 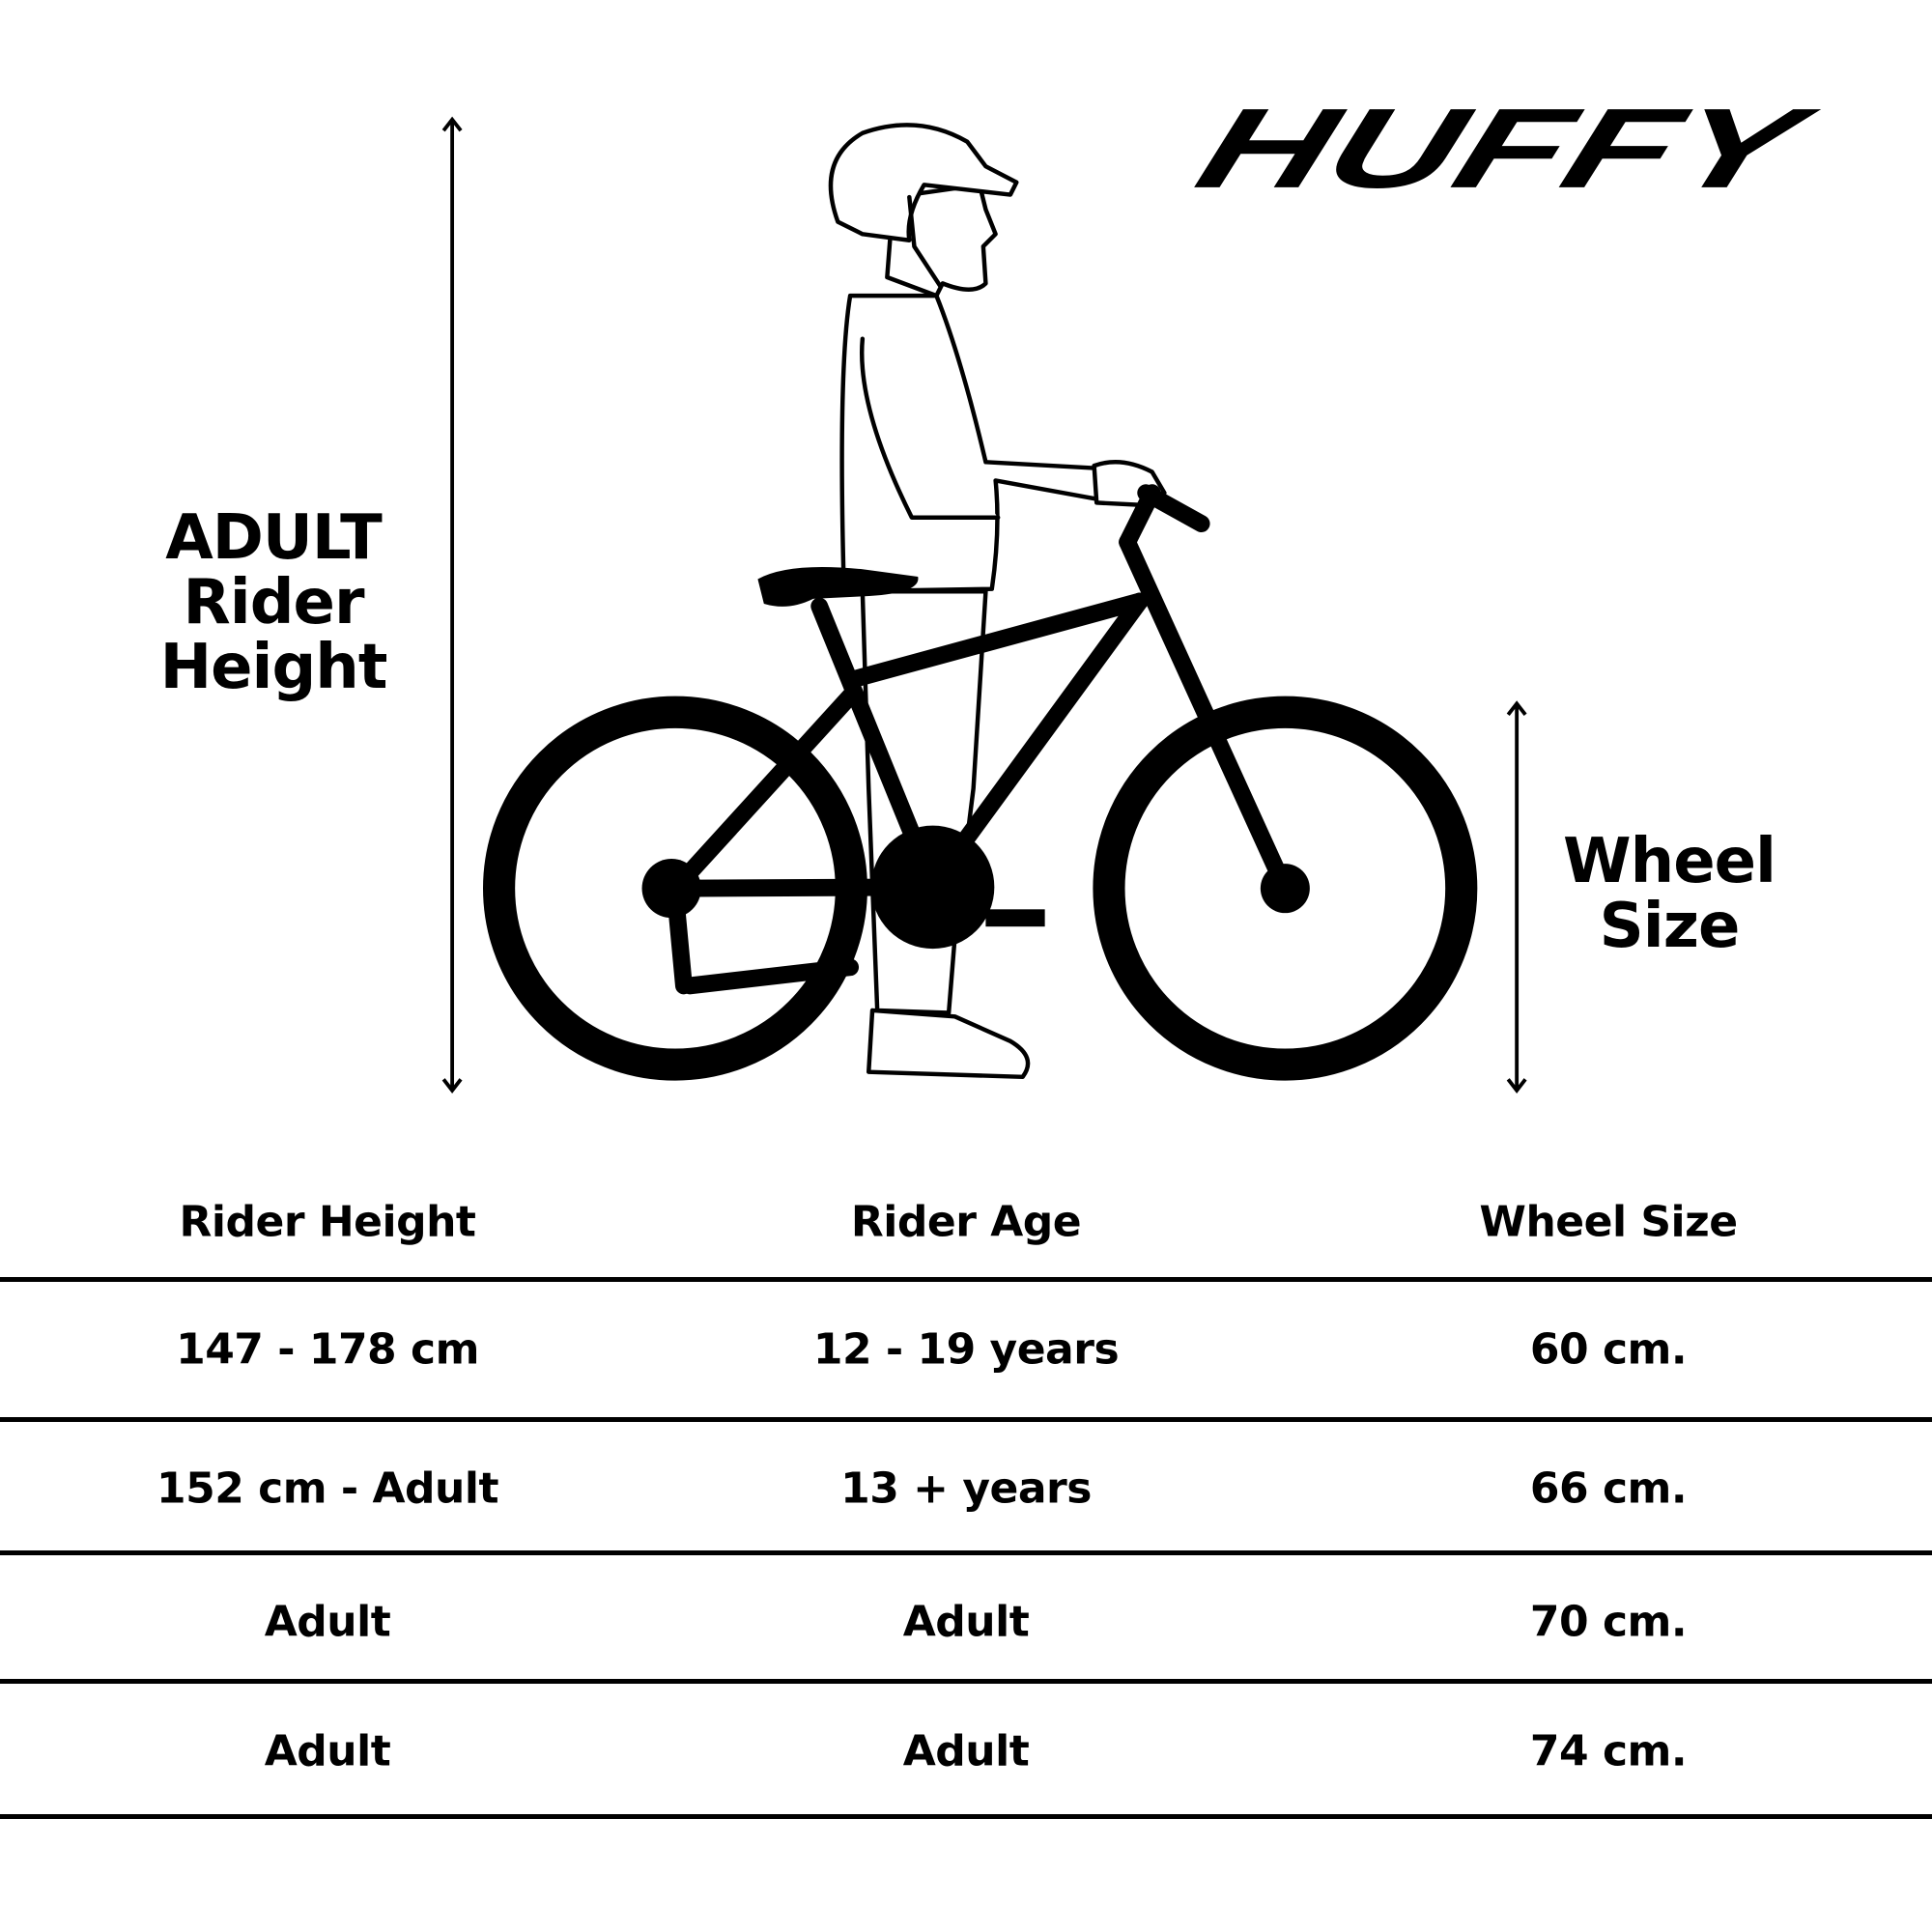 I want to click on huffy-logo: HUFFY, so click(x=1507, y=149).